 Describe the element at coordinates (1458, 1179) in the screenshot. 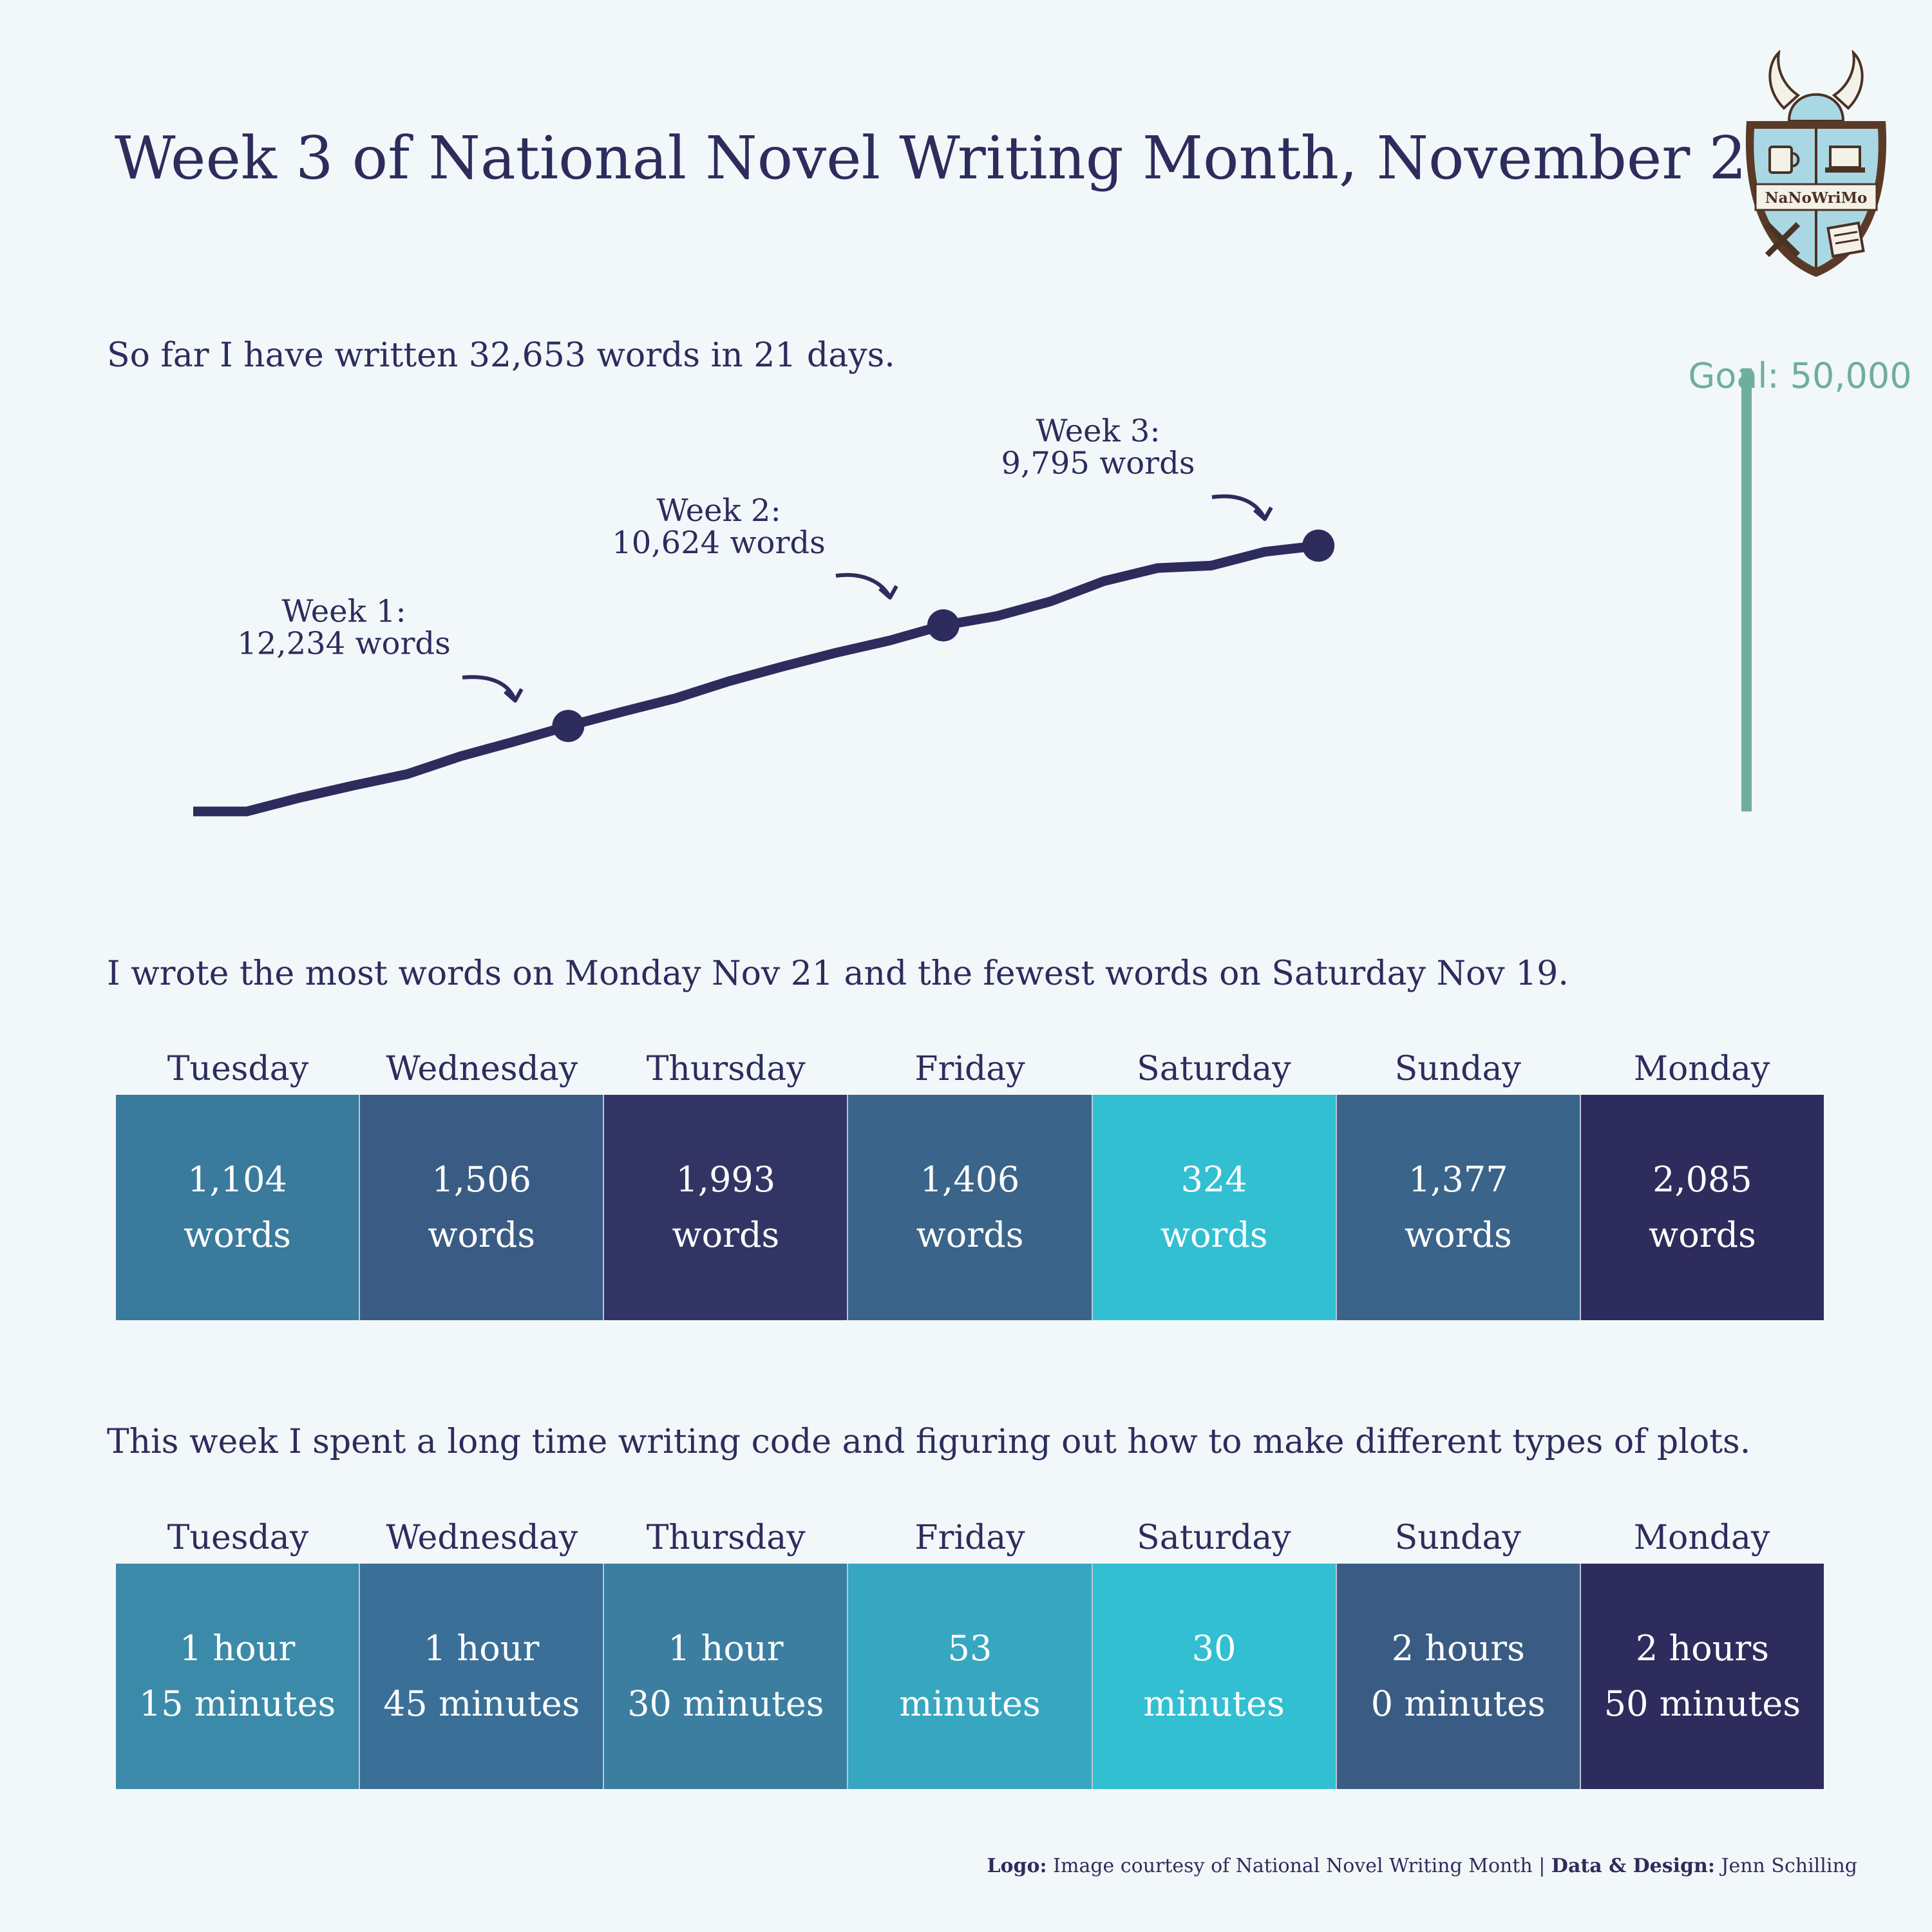

I see `words-tile-value: 1,377` at that location.